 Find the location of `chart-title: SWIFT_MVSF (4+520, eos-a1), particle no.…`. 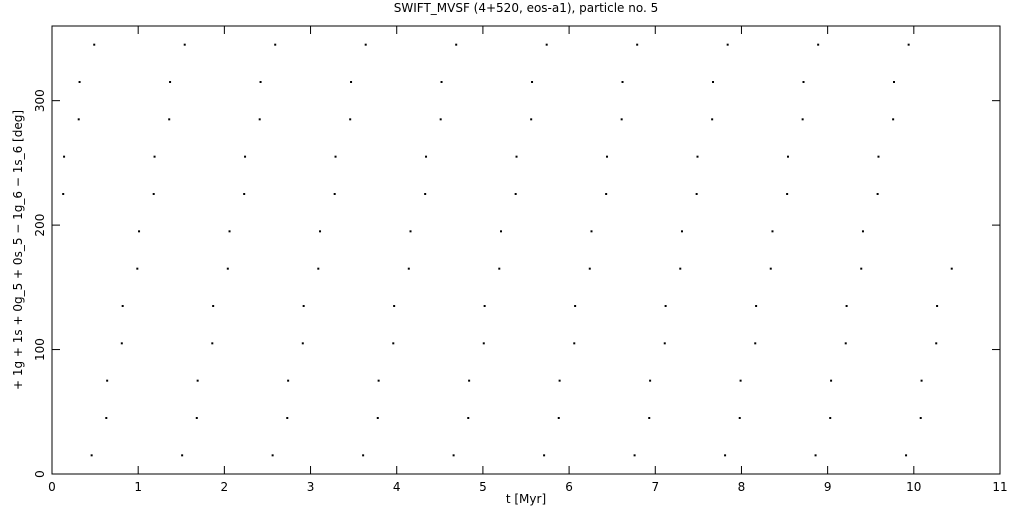

chart-title: SWIFT_MVSF (4+520, eos-a1), particle no.… is located at coordinates (526, 8).